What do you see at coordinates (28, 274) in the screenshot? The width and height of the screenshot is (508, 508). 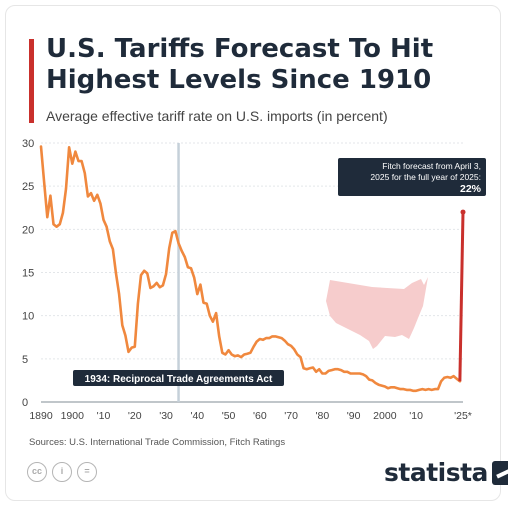 I see `y-tick-label: 15` at bounding box center [28, 274].